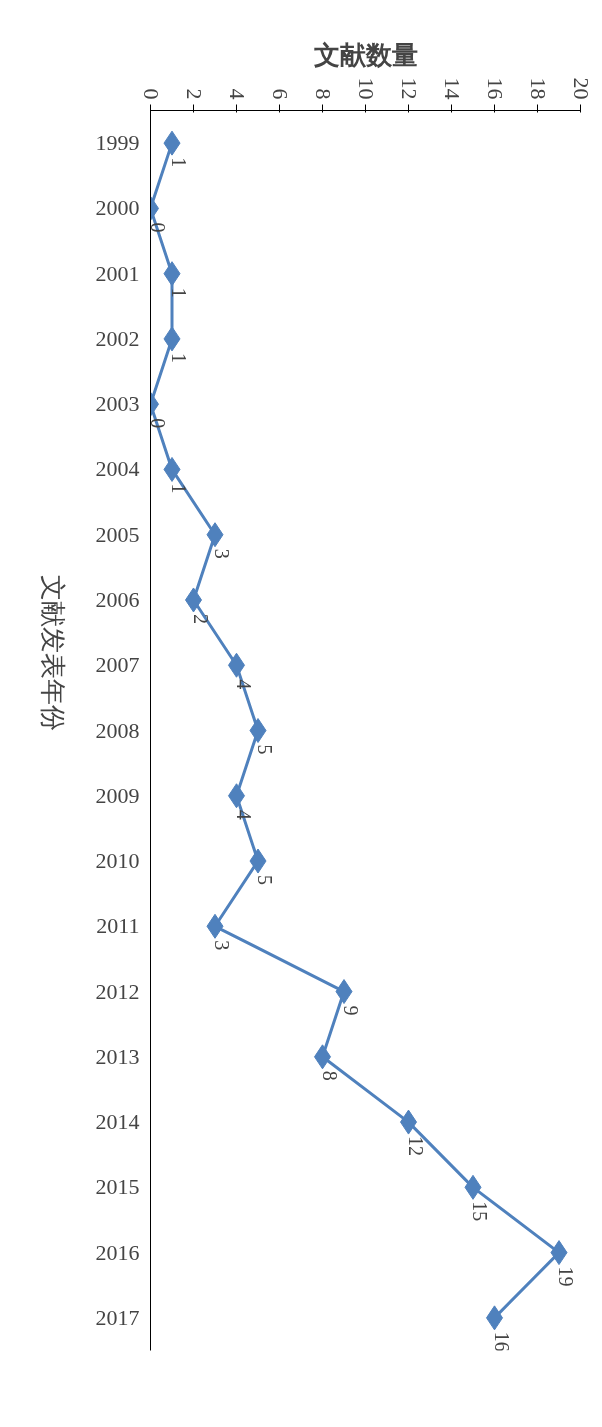  What do you see at coordinates (151, 94) in the screenshot?
I see `x-tick-label: 0` at bounding box center [151, 94].